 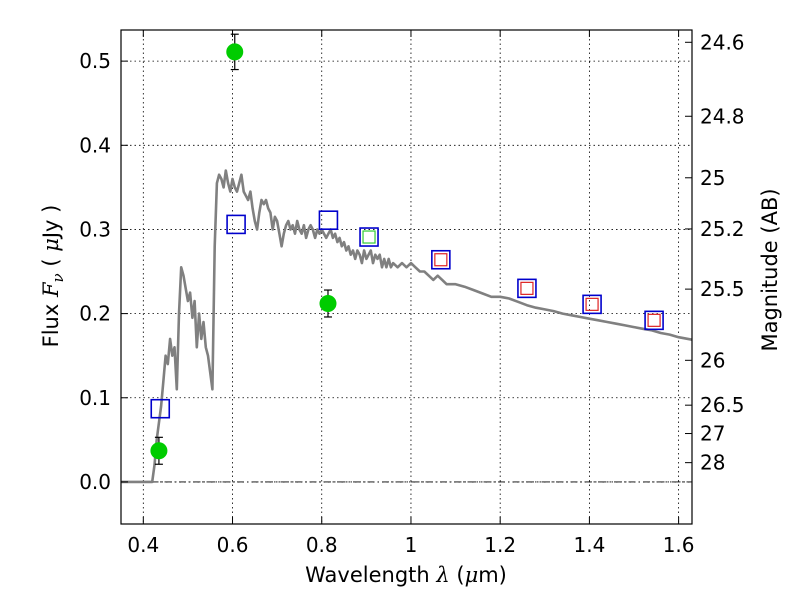 I want to click on y2-axis-label: Magnitude (AB), so click(x=770, y=269).